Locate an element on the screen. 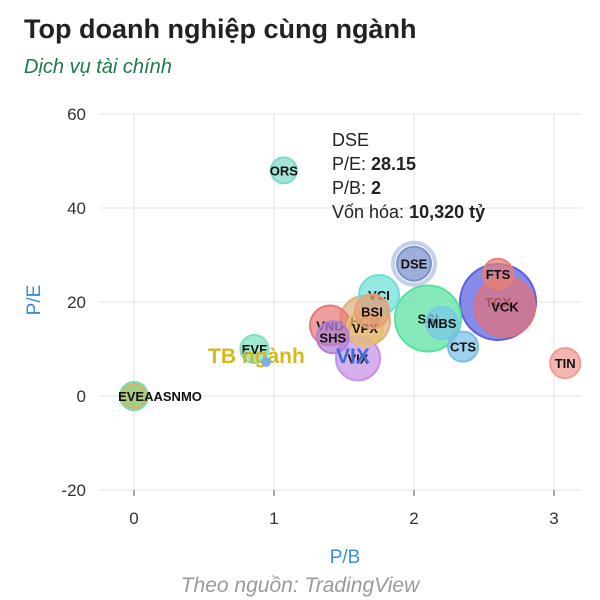  bubble-vix: VIX is located at coordinates (358, 358).